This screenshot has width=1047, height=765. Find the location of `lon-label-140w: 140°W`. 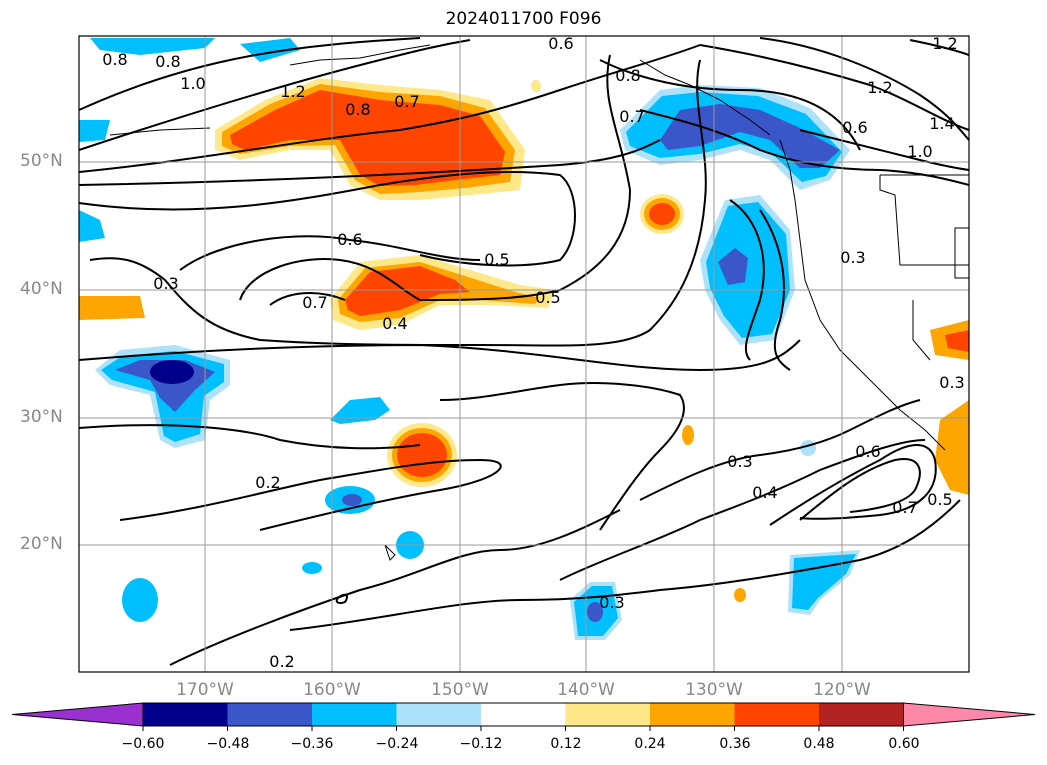

lon-label-140w: 140°W is located at coordinates (586, 690).